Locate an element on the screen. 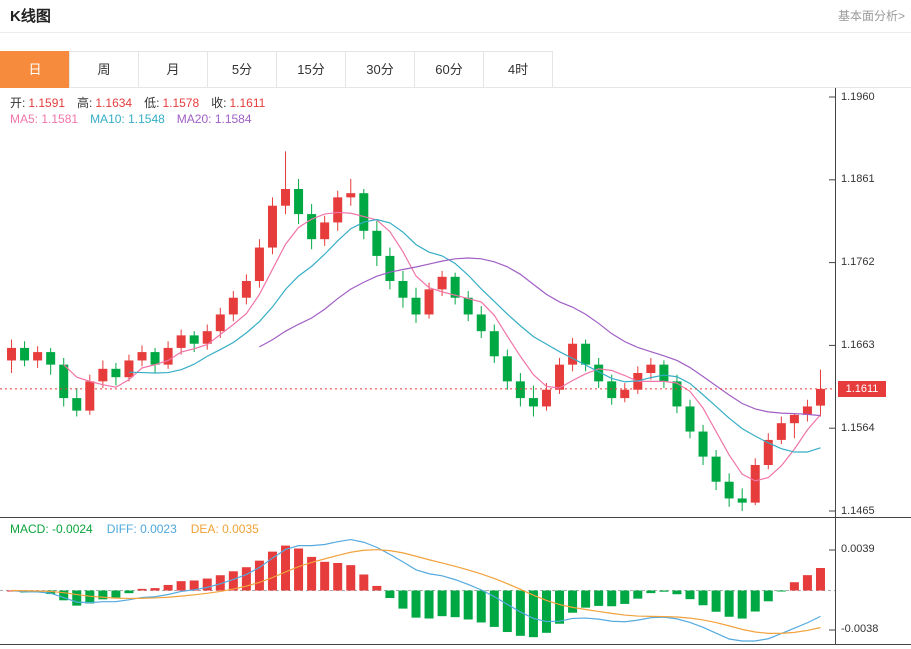  price-axis-label: 1.1465 is located at coordinates (858, 510).